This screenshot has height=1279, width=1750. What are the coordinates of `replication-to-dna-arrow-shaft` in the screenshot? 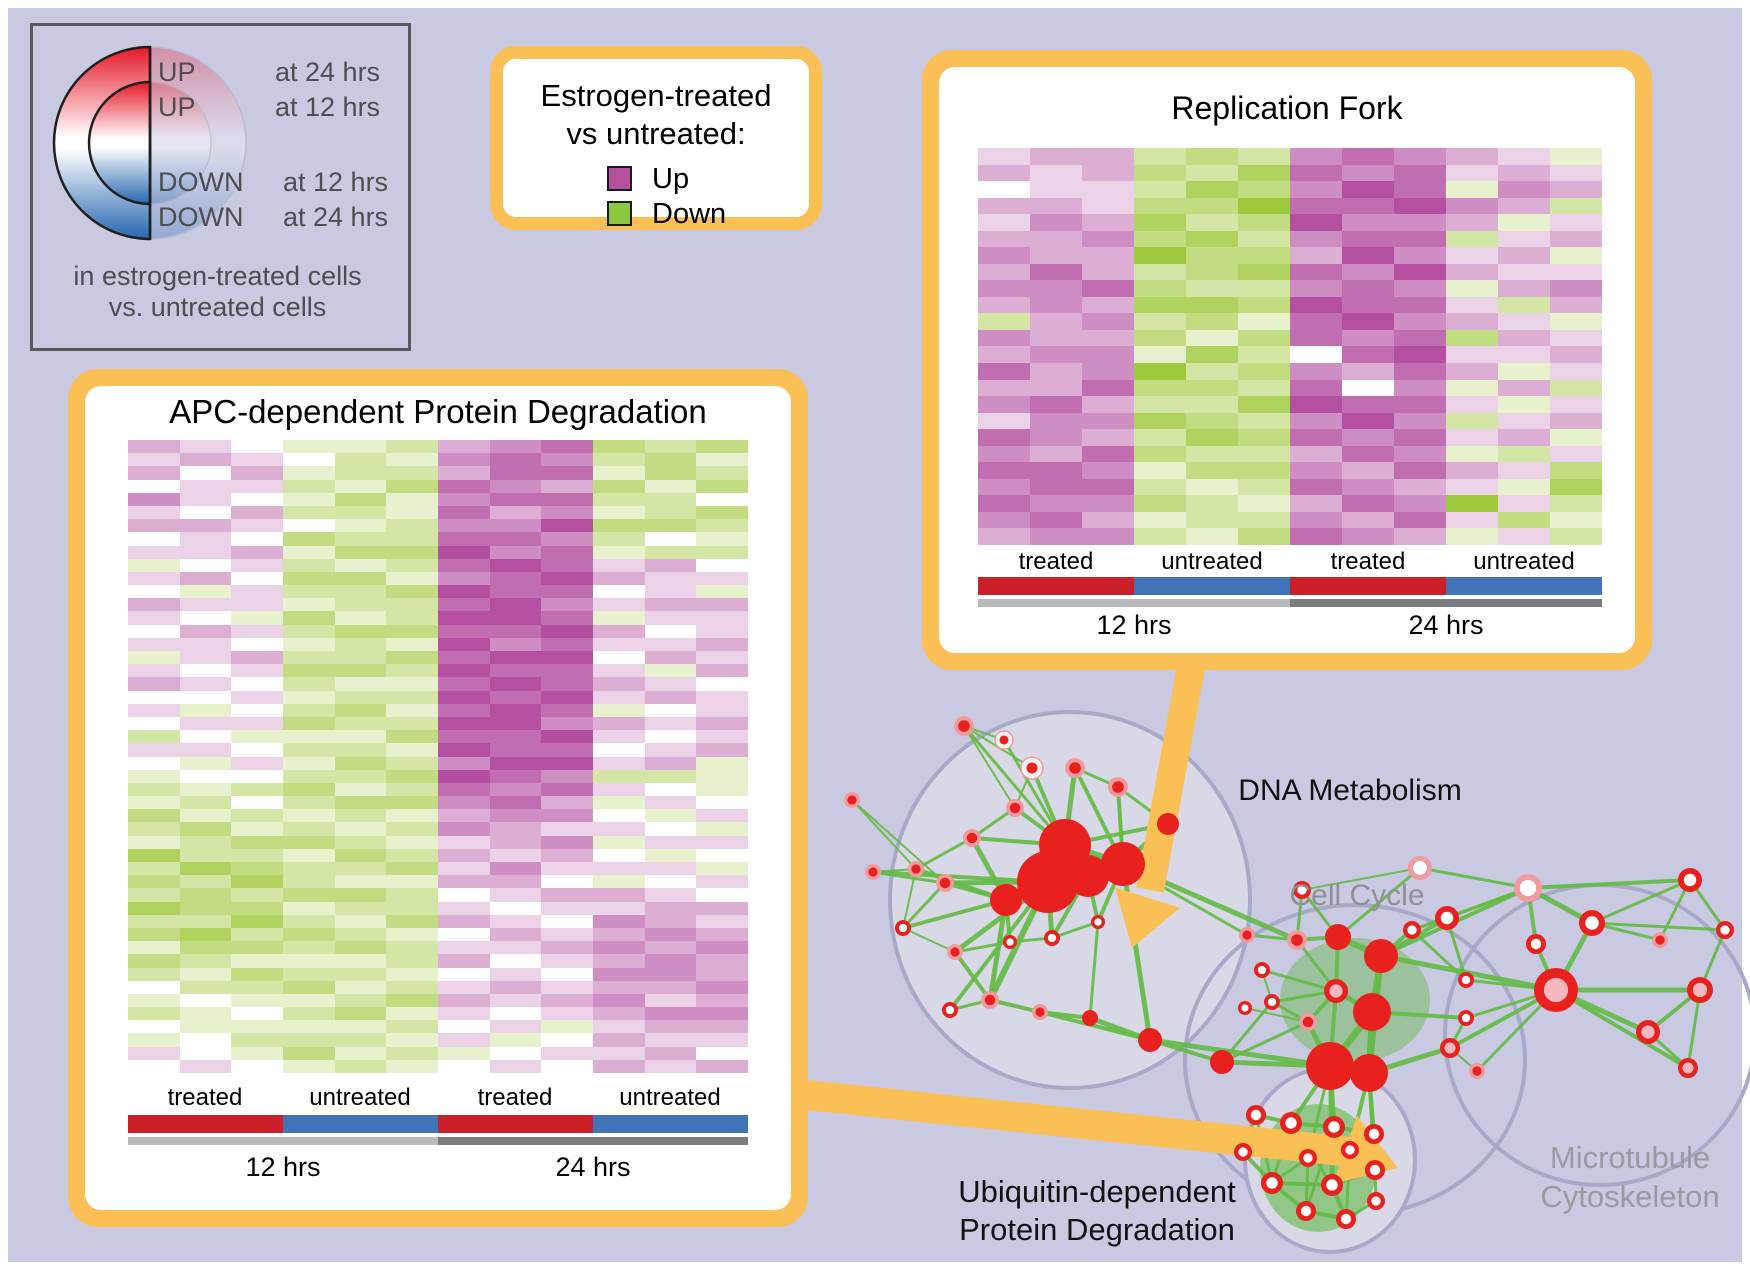 It's located at (1171, 776).